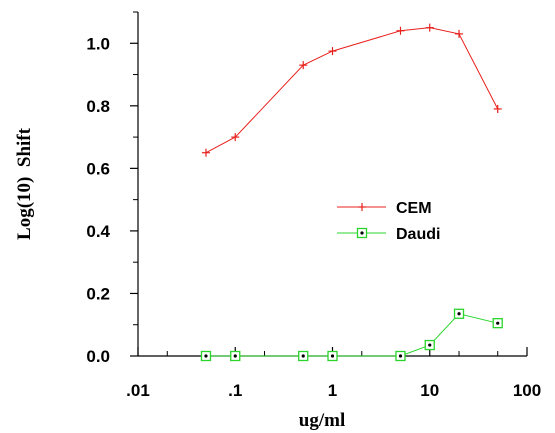 Image resolution: width=555 pixels, height=433 pixels. I want to click on y-tick-label-2: 0.4, so click(98, 231).